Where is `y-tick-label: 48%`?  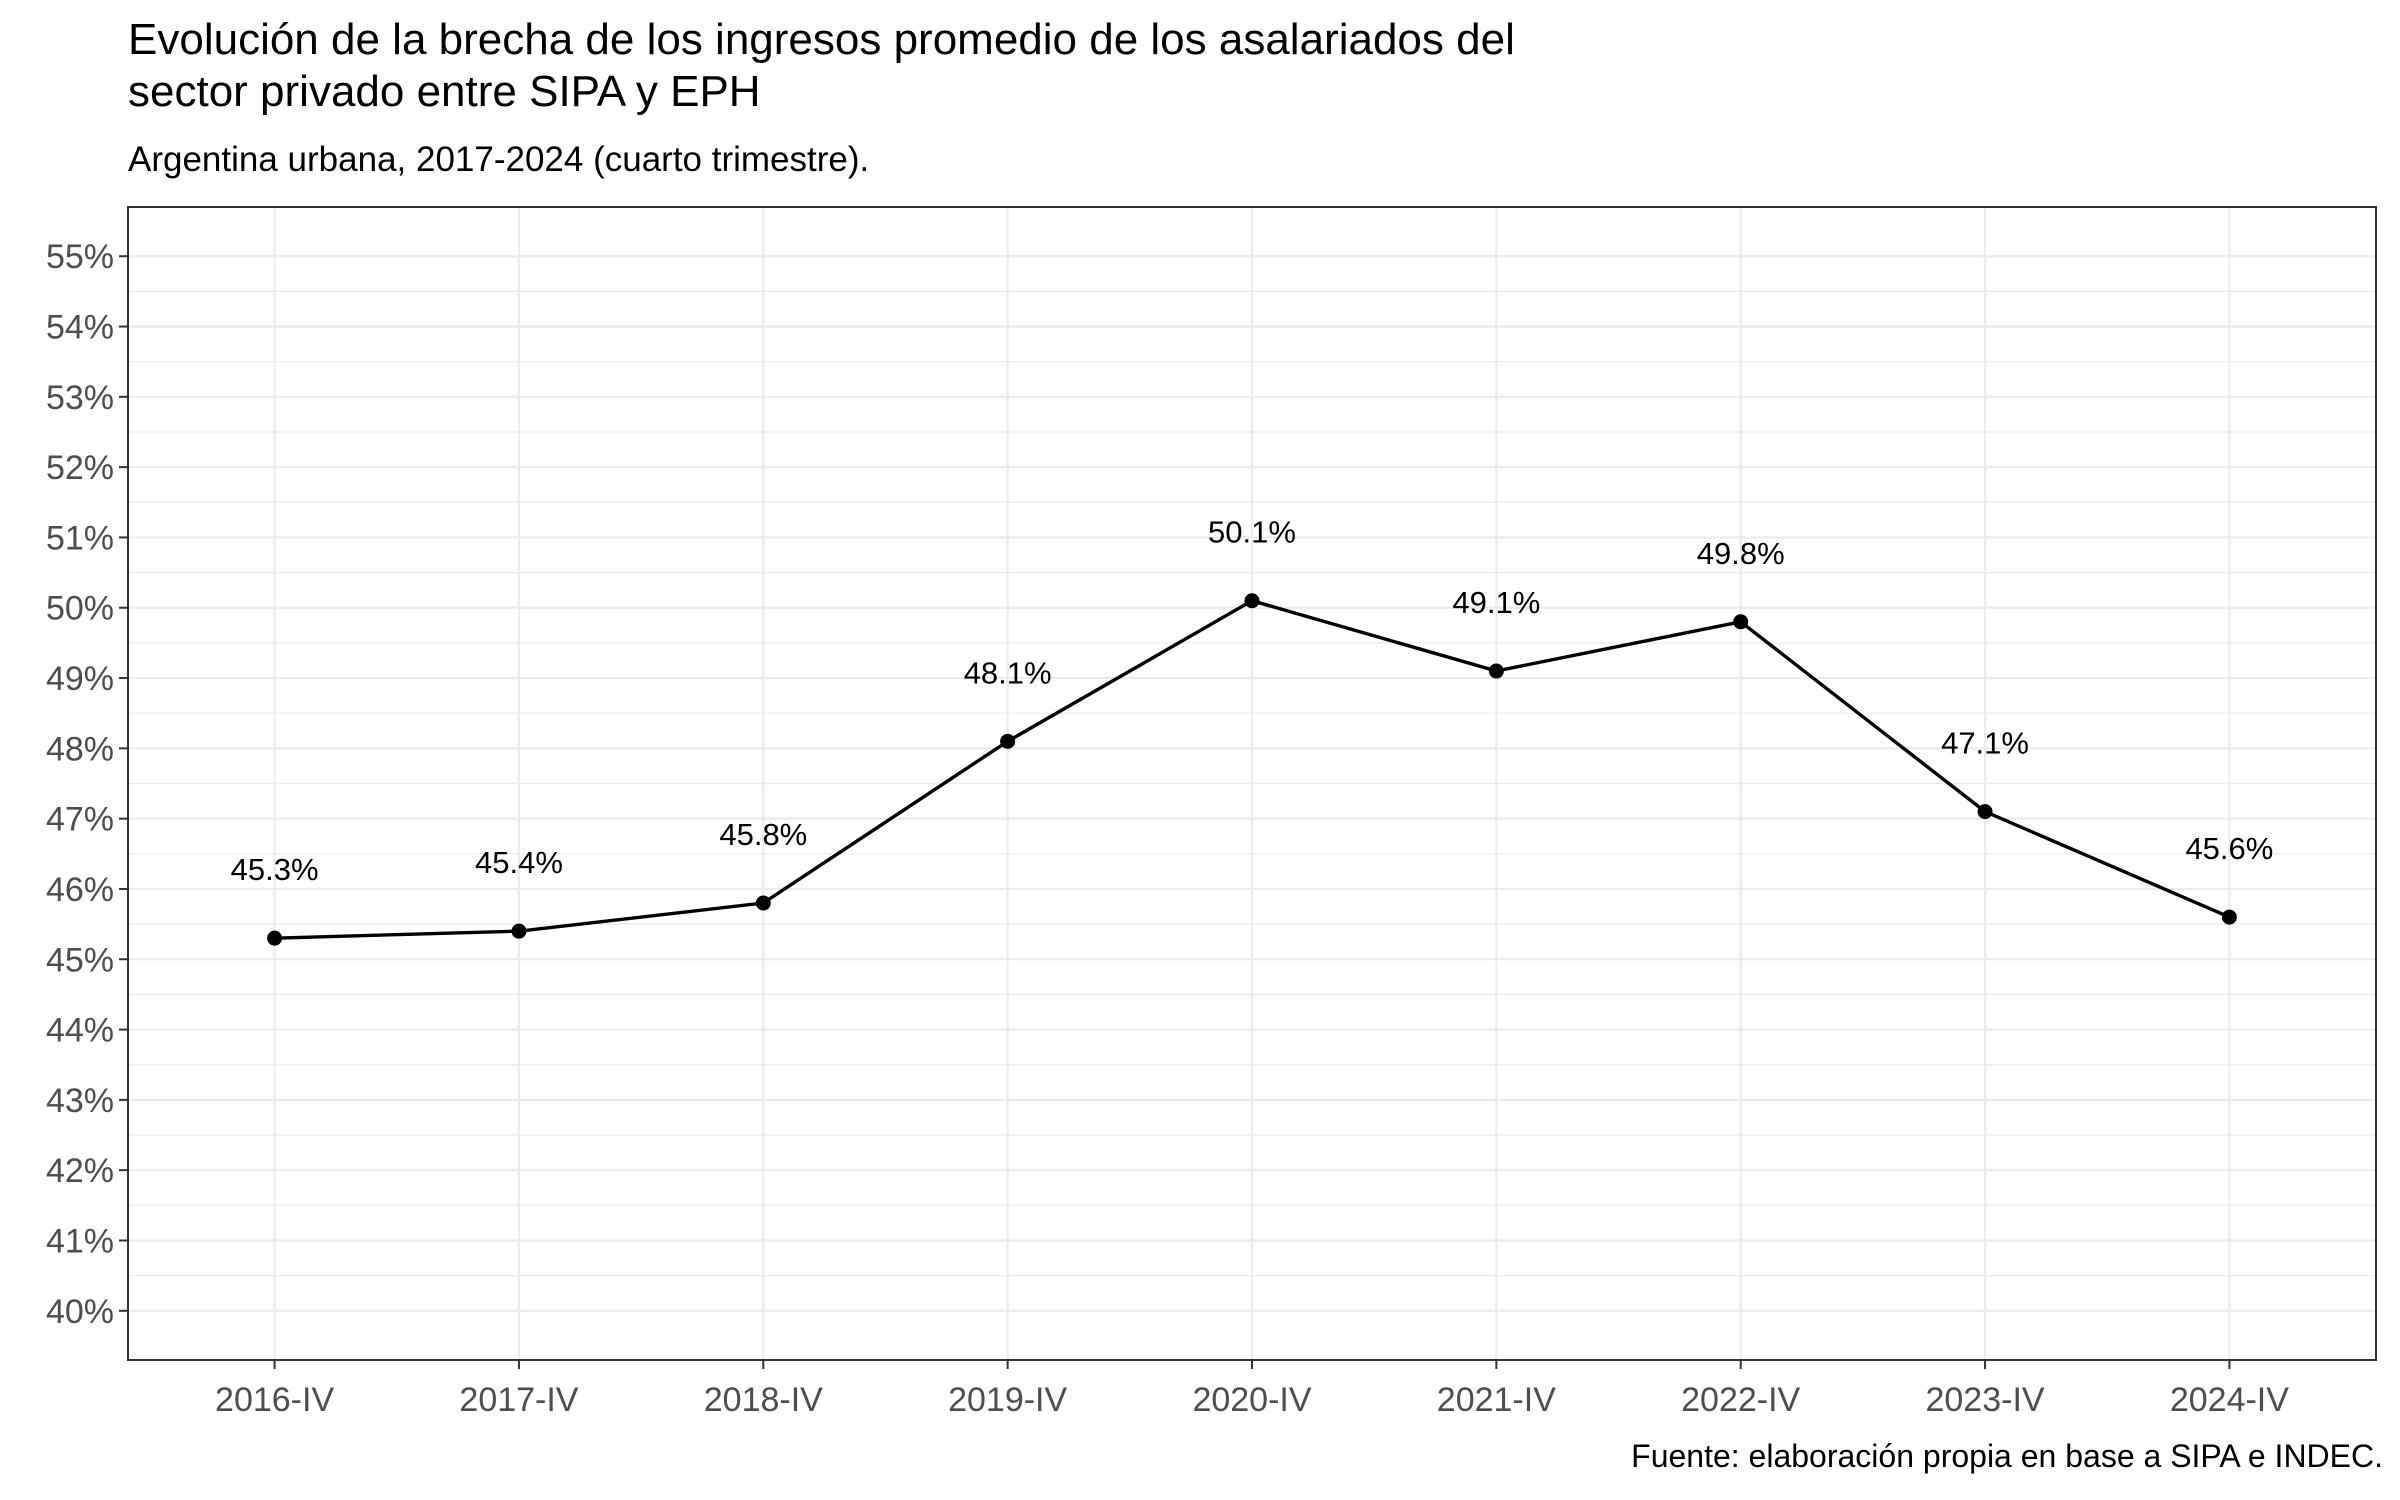
y-tick-label: 48% is located at coordinates (80, 749).